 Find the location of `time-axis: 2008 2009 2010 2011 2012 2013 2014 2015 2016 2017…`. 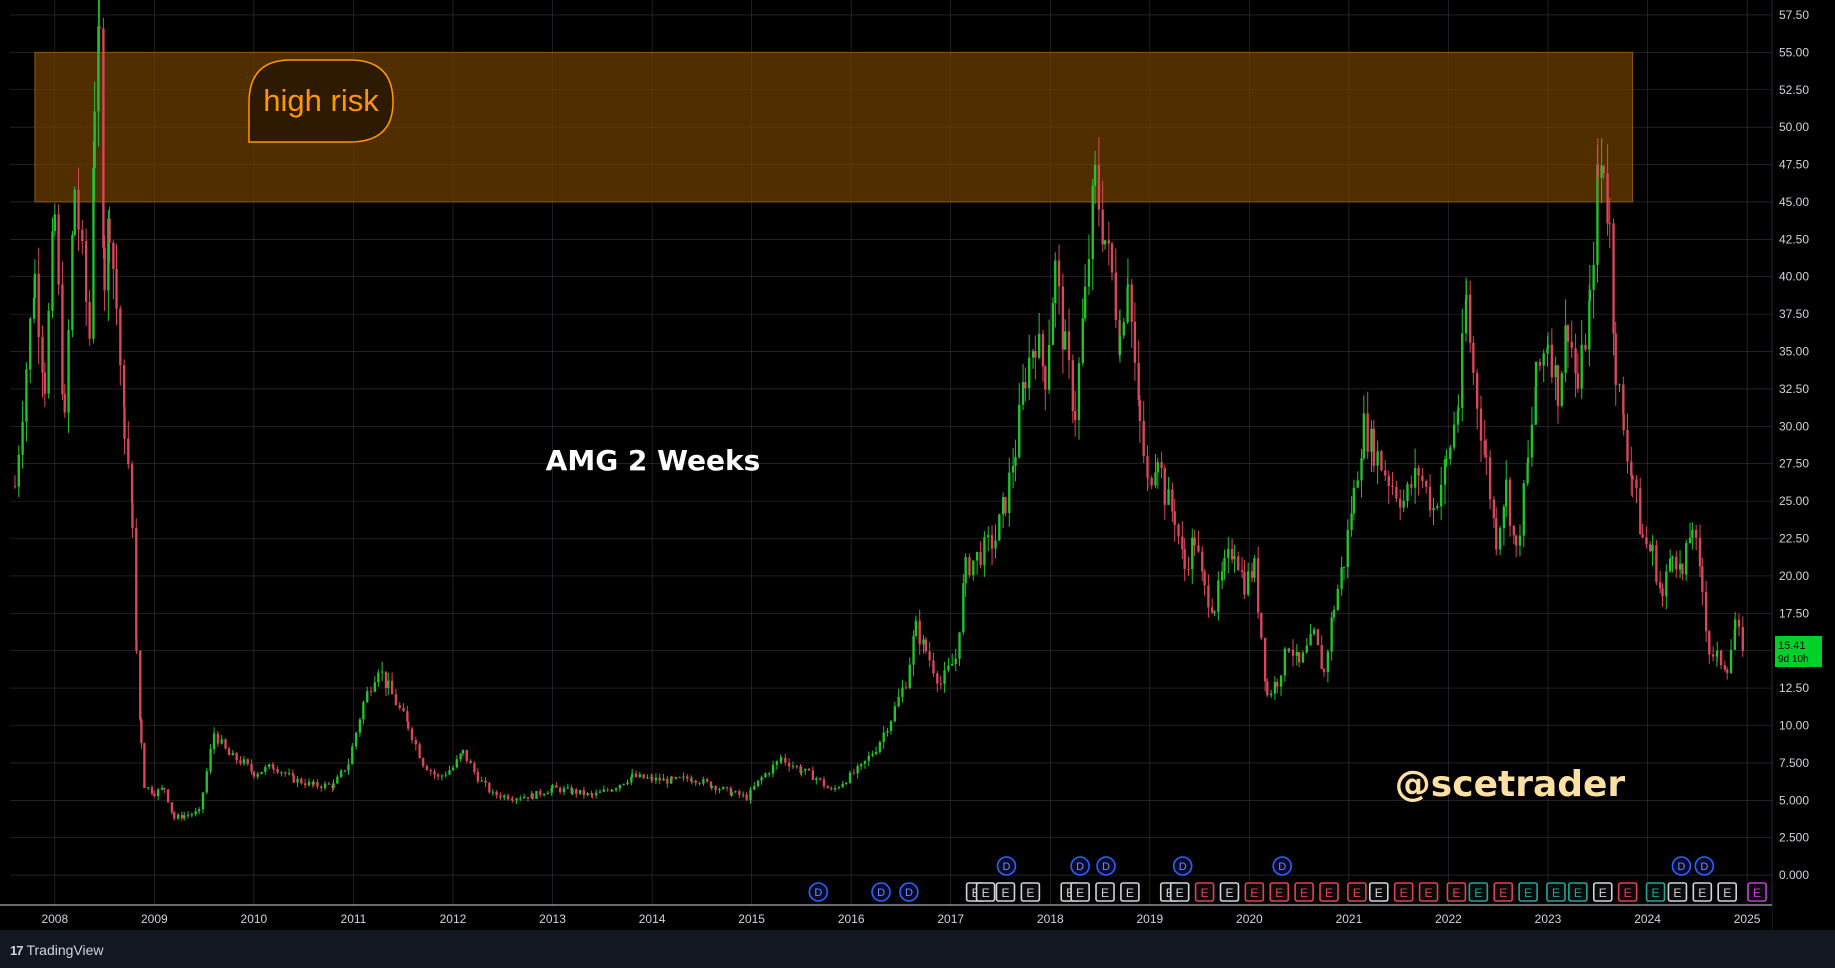

time-axis: 2008 2009 2010 2011 2012 2013 2014 2015 2016 2017… is located at coordinates (900, 919).